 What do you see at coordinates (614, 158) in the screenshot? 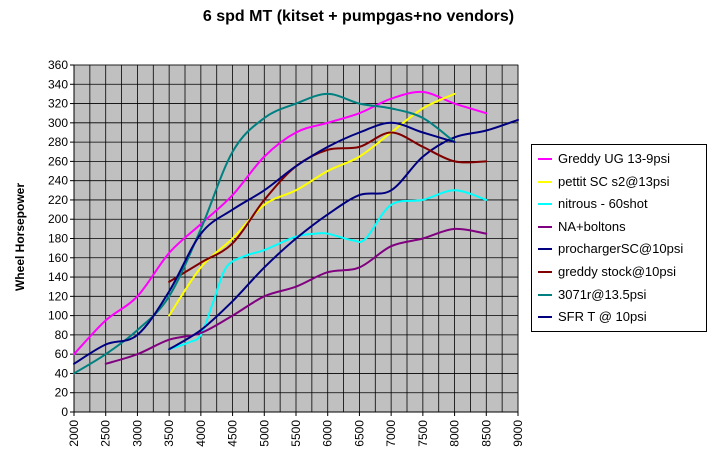
I see `legend-label: Greddy UG 13-9psi` at bounding box center [614, 158].